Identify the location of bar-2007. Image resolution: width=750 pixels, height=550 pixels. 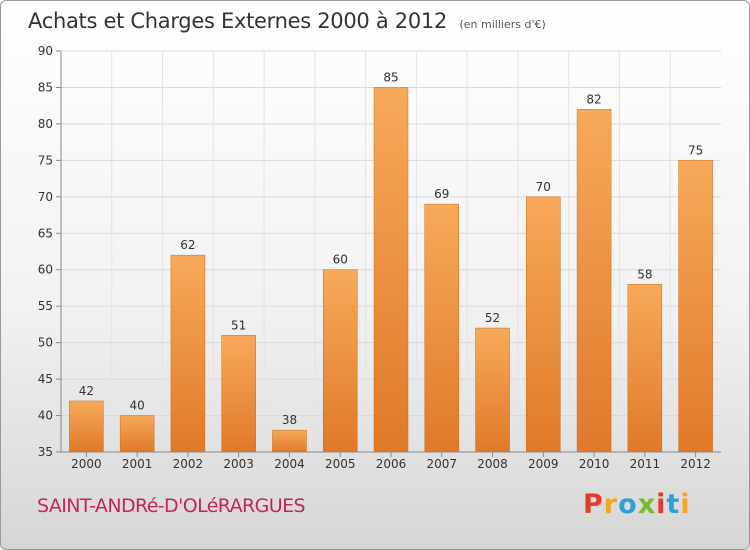
(442, 328).